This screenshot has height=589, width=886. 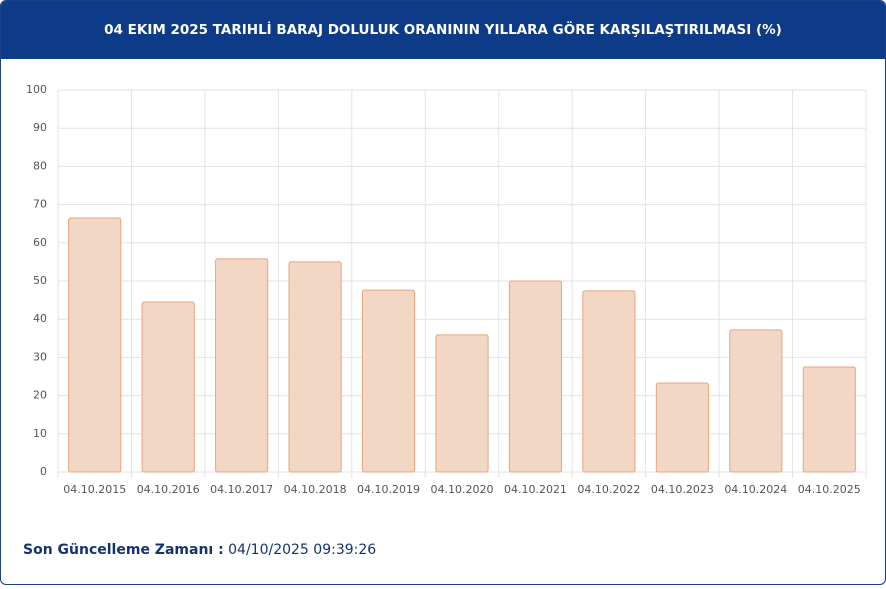 I want to click on footer-value: 04/10/2025 09:39:26, so click(x=302, y=550).